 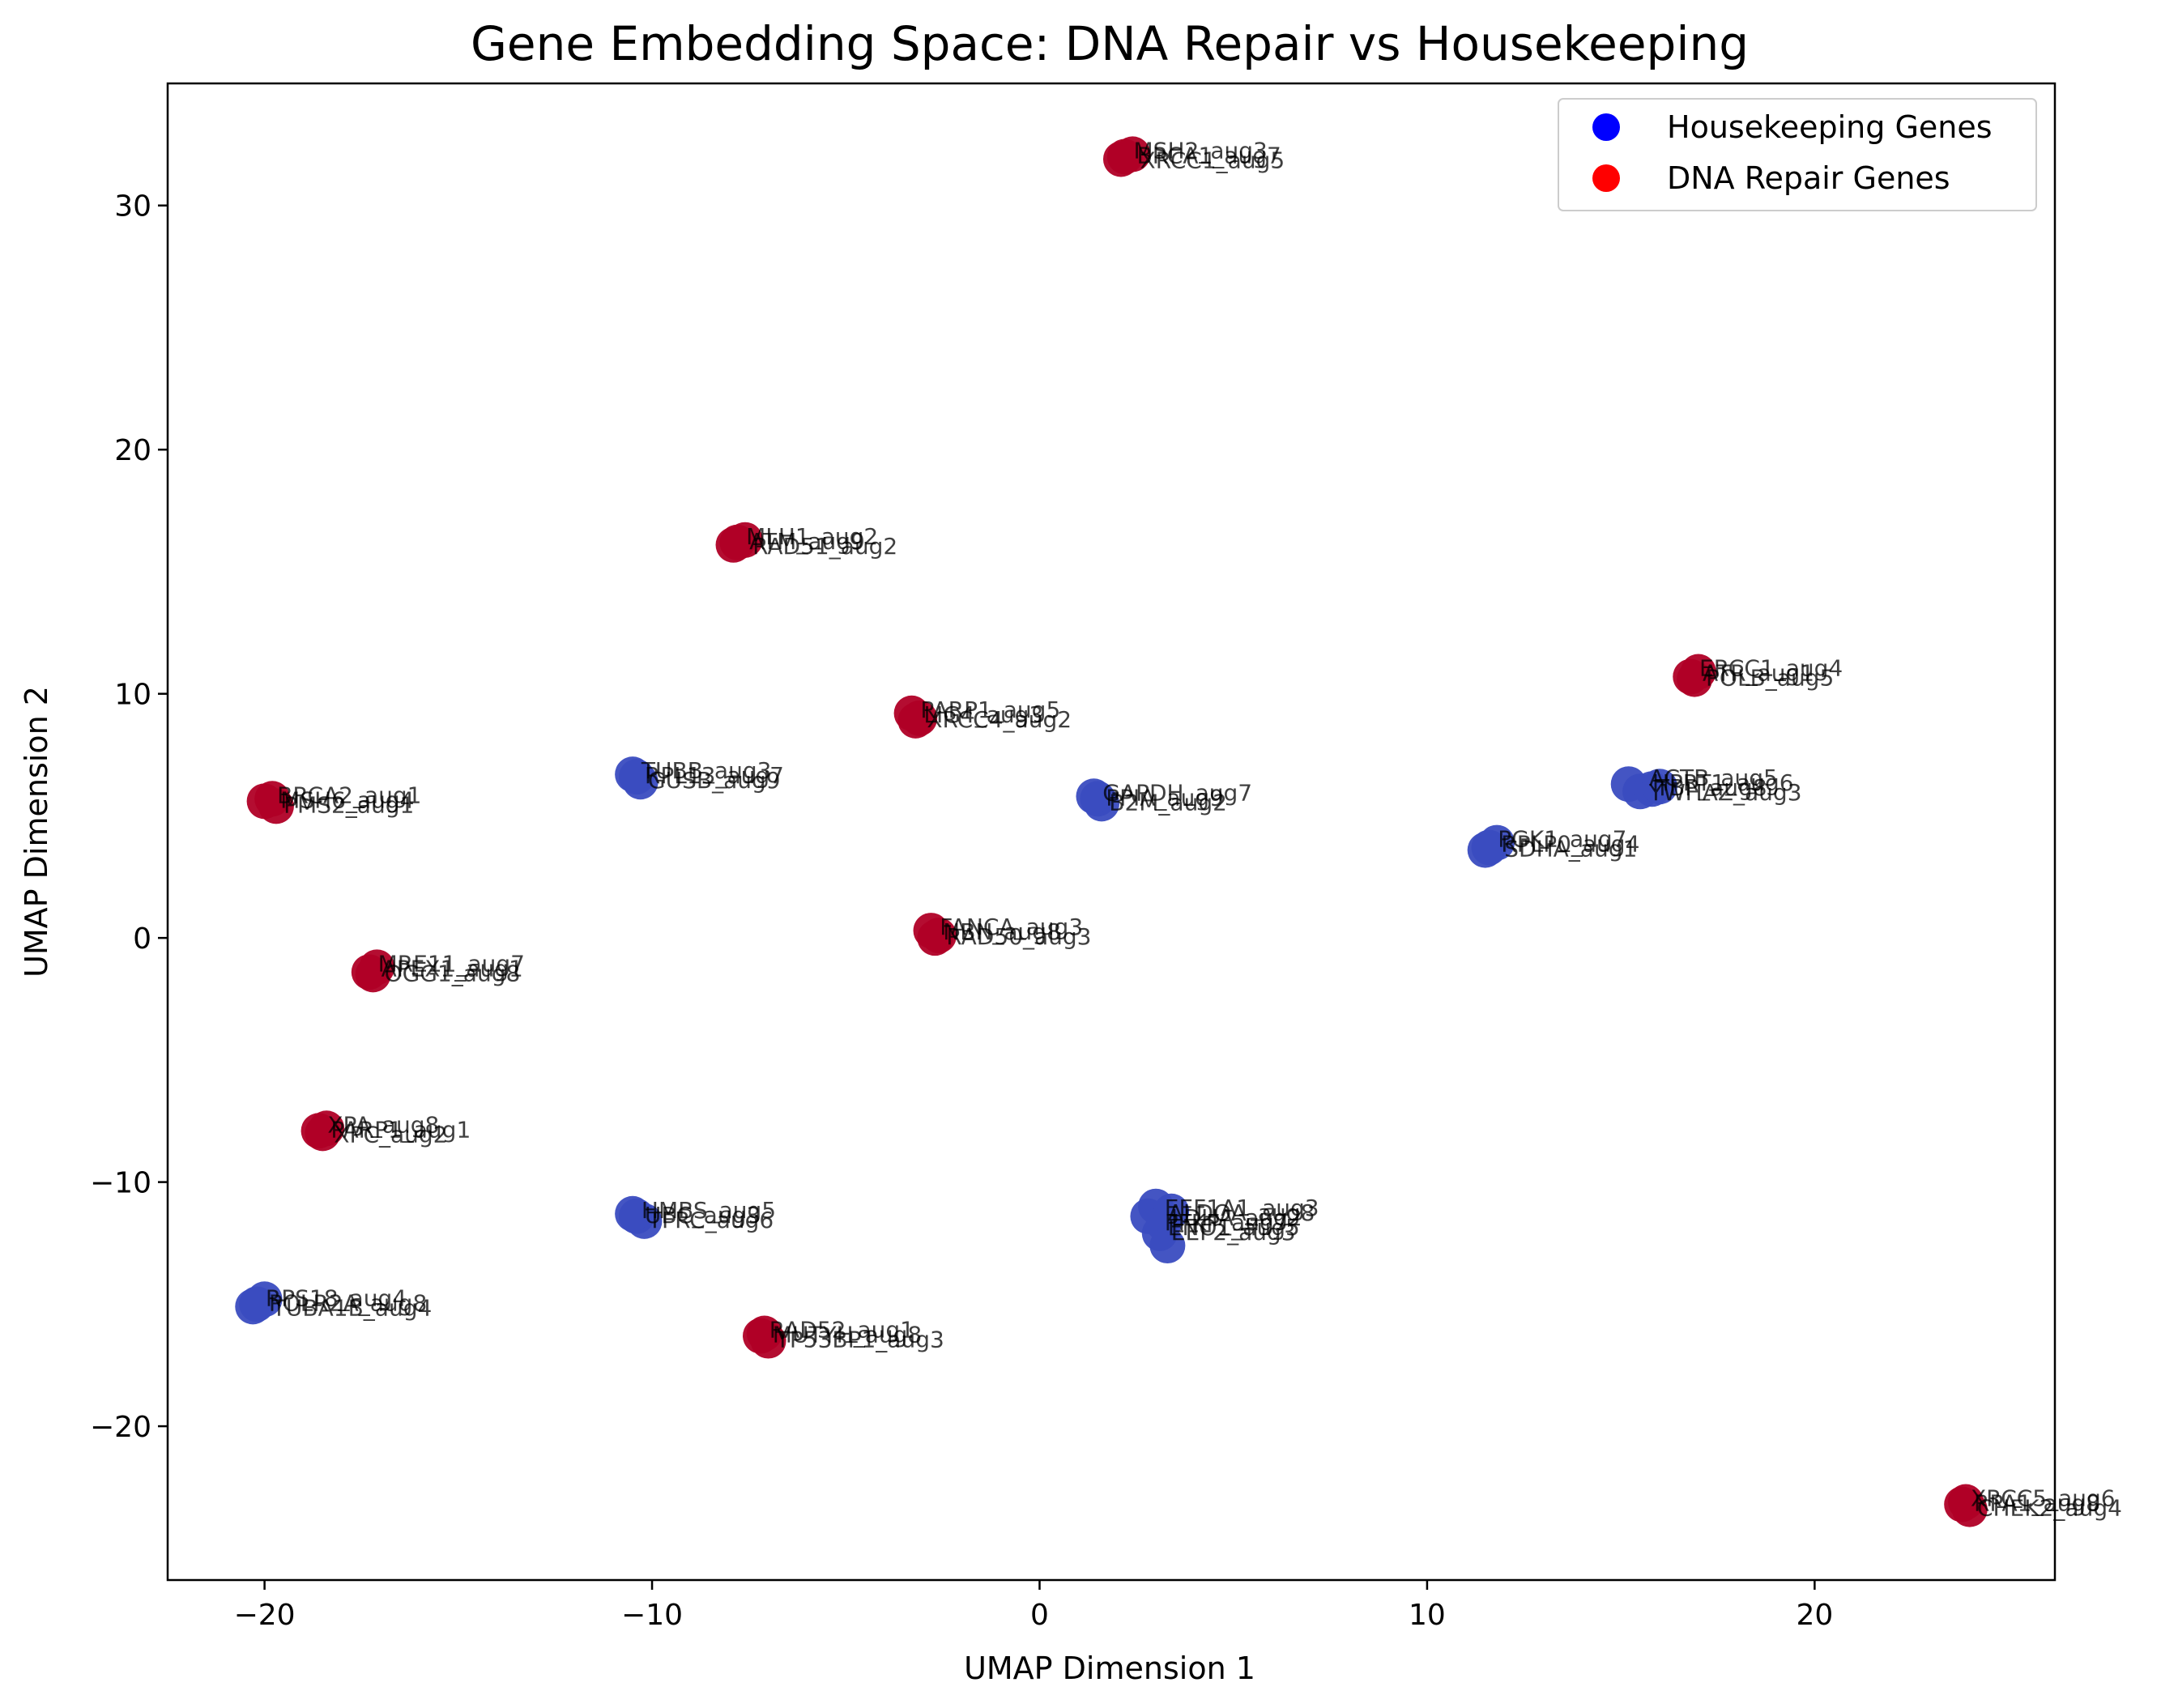 What do you see at coordinates (1110, 1668) in the screenshot?
I see `x-axis-label: UMAP Dimension 1` at bounding box center [1110, 1668].